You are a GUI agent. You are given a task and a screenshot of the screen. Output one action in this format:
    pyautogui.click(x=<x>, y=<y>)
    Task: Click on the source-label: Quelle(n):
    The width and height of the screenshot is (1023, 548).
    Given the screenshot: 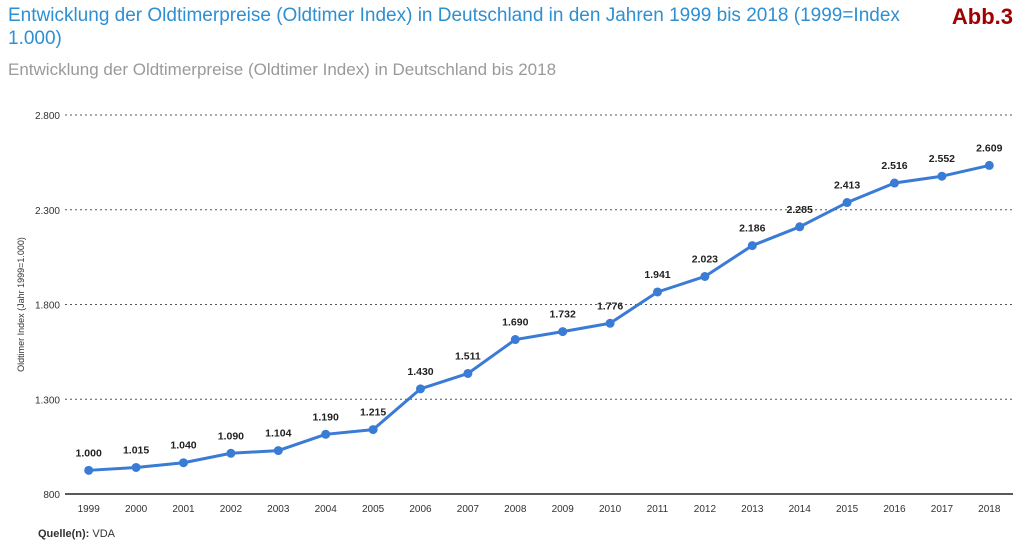 What is the action you would take?
    pyautogui.click(x=64, y=534)
    